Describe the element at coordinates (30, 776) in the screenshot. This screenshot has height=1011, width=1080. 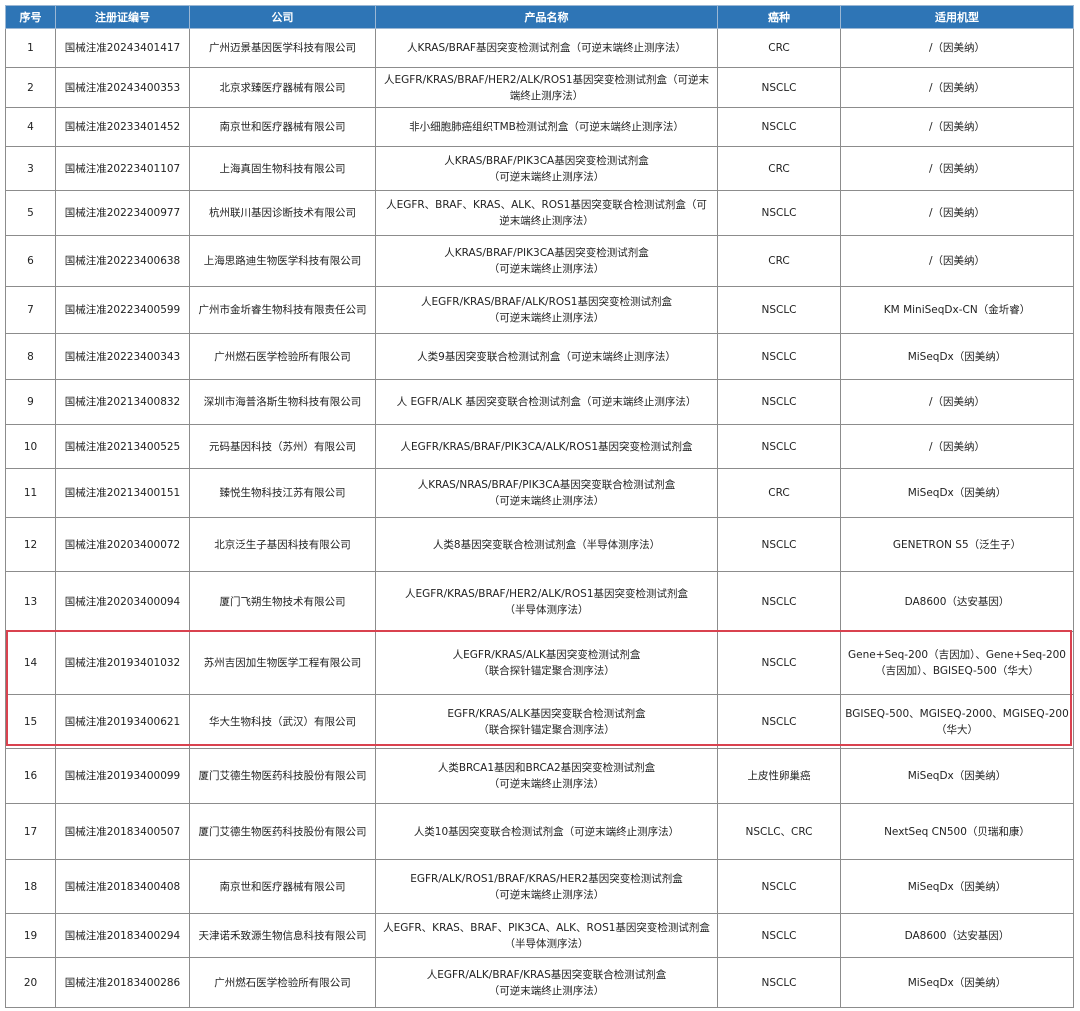
I see `cell-no: 16` at that location.